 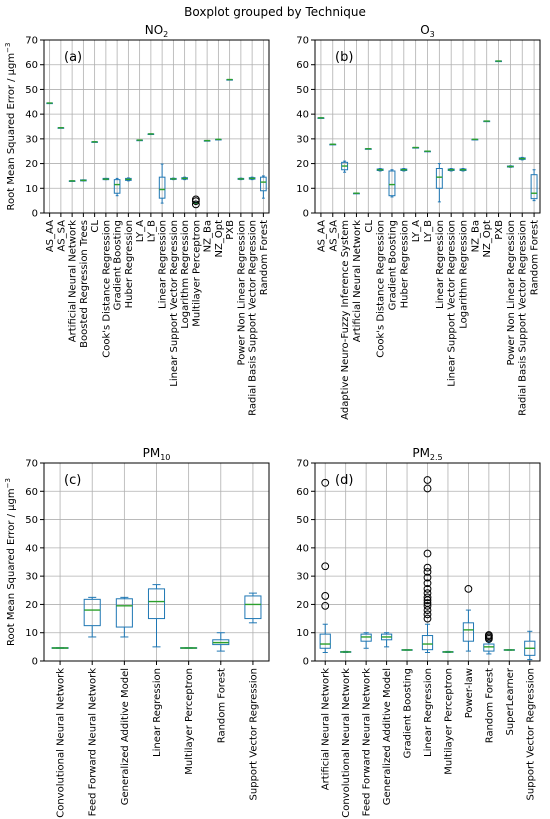 I want to click on y-tick-label: 20, so click(x=31, y=164).